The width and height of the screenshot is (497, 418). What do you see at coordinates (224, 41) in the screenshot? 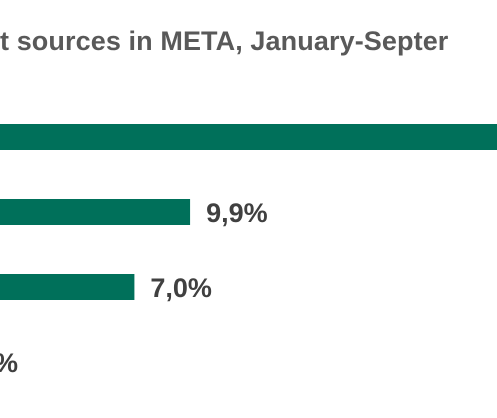
I see `chart-title: t sources in META, January-Septer` at bounding box center [224, 41].